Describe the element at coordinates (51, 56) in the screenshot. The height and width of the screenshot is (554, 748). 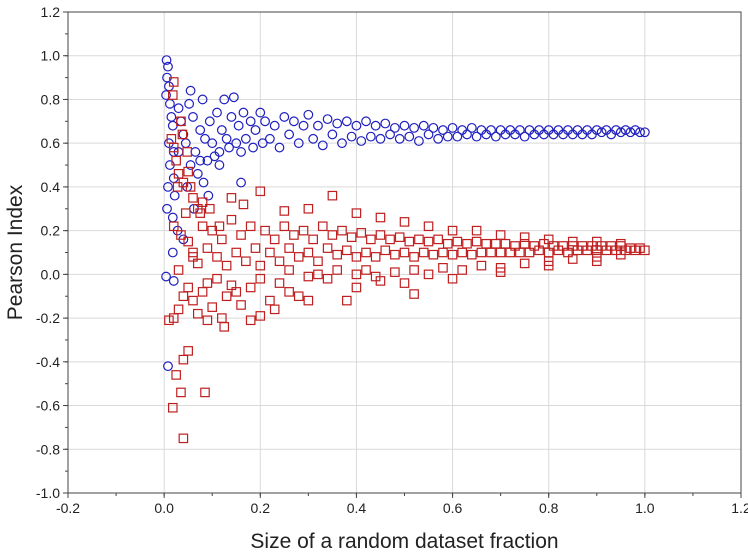
I see `y-tick-label: 1.0` at that location.